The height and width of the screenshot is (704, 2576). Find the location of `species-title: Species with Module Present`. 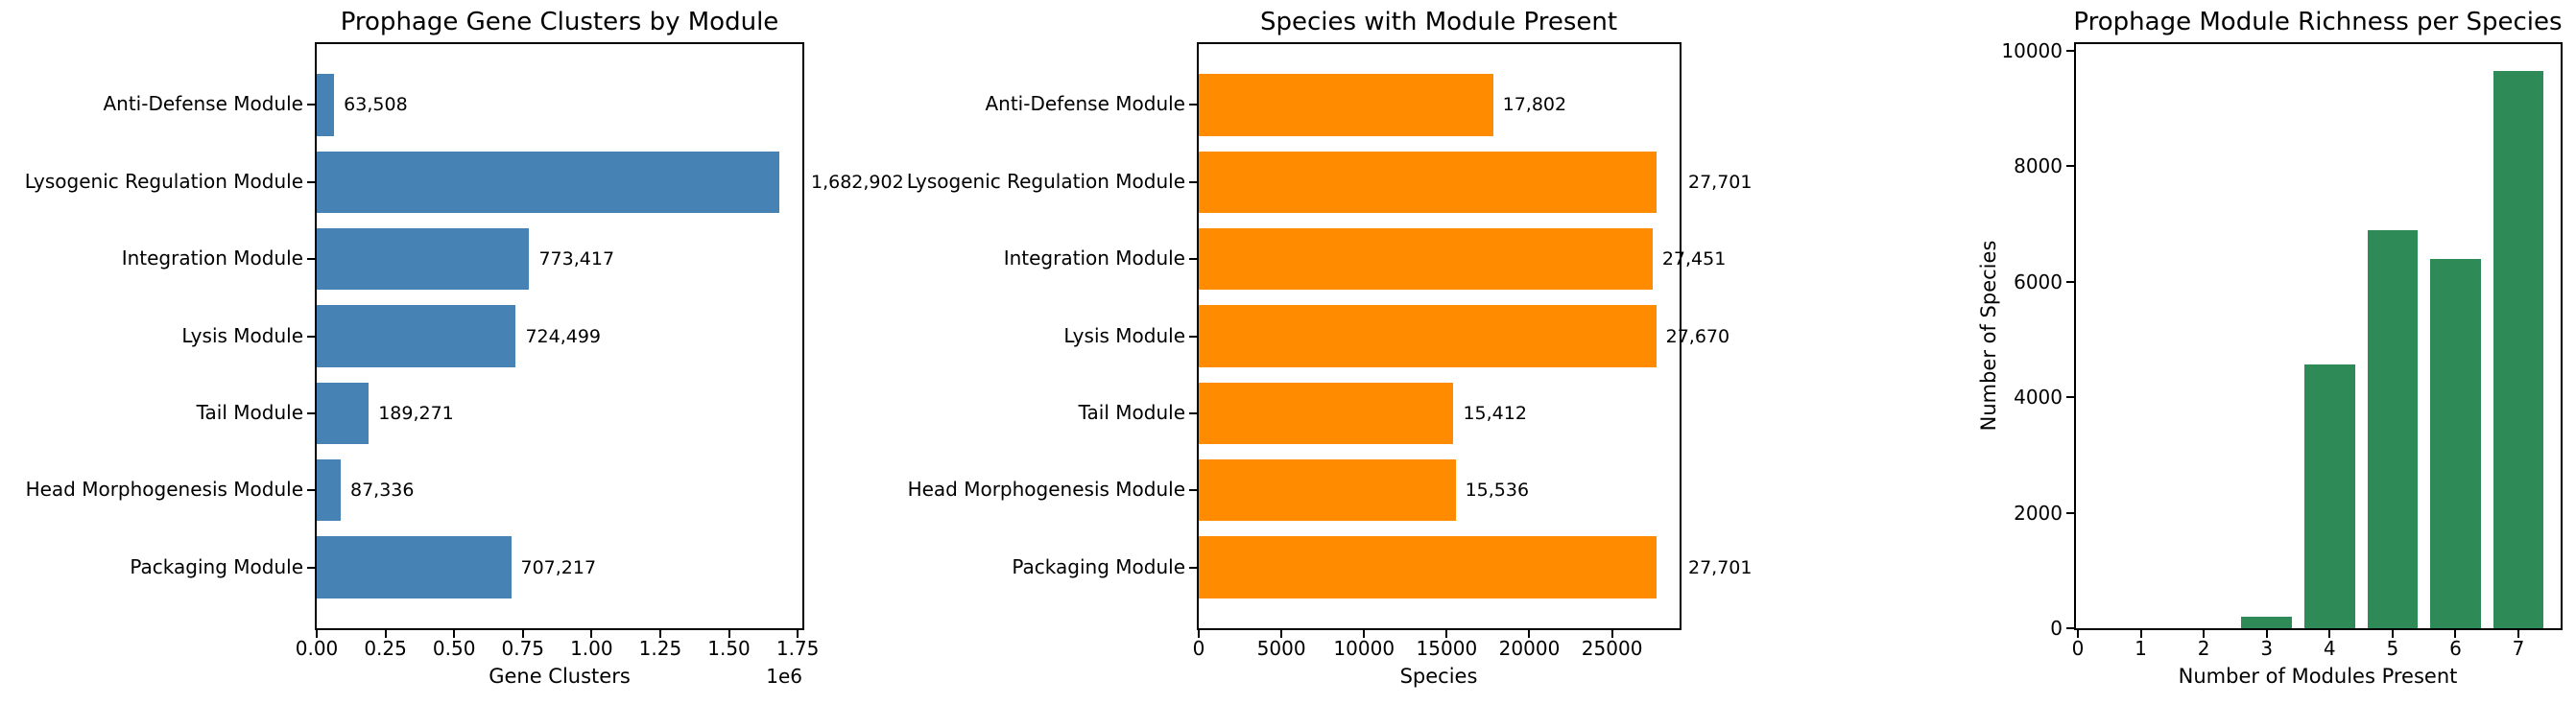

species-title: Species with Module Present is located at coordinates (1438, 22).